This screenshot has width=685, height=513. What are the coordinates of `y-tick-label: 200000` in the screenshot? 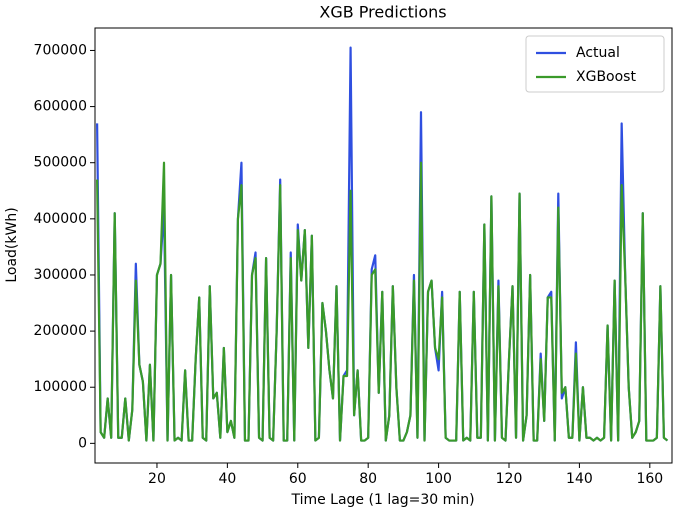 It's located at (60, 331).